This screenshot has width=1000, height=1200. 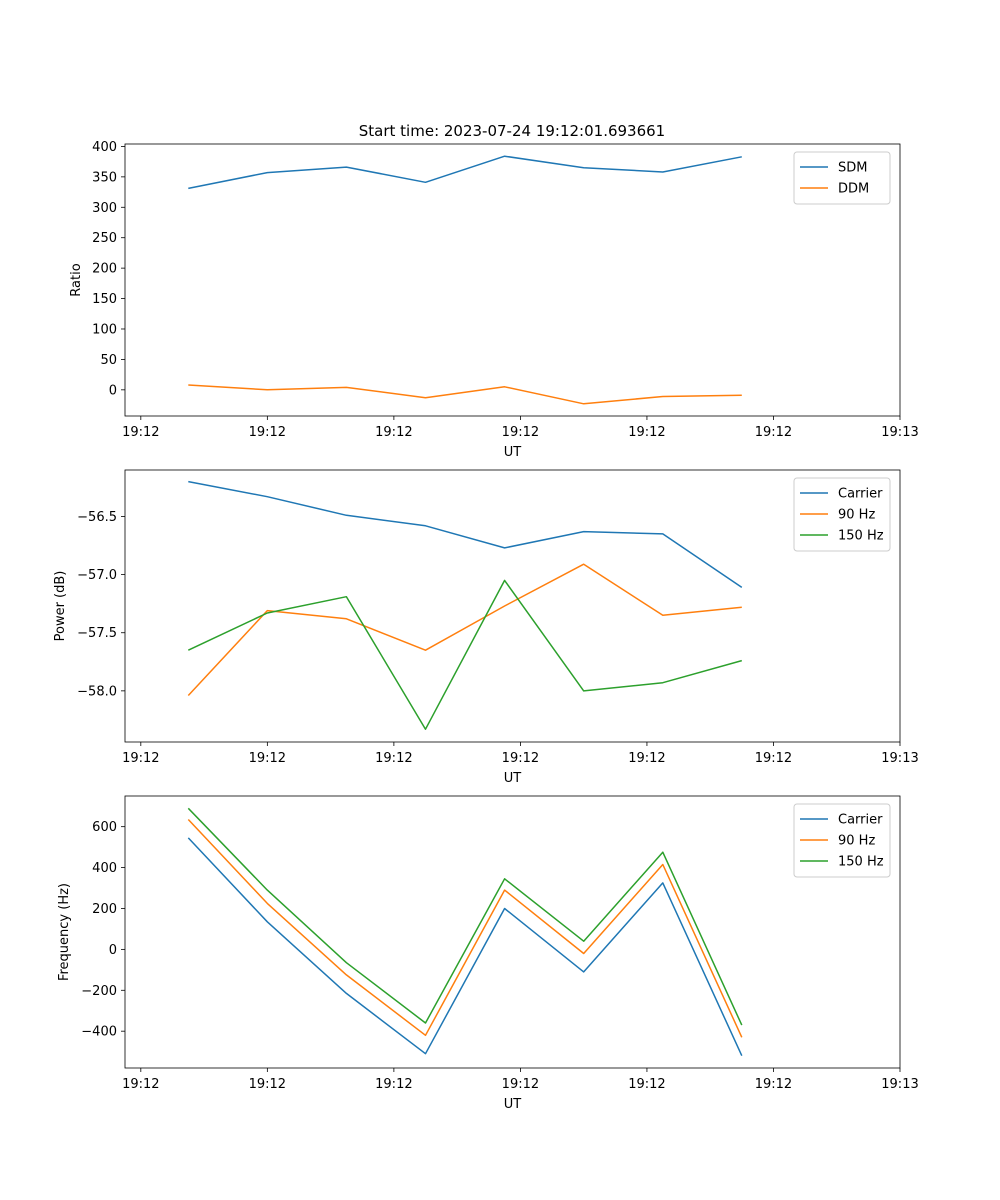 I want to click on y-axis-label: Frequency (Hz), so click(x=64, y=932).